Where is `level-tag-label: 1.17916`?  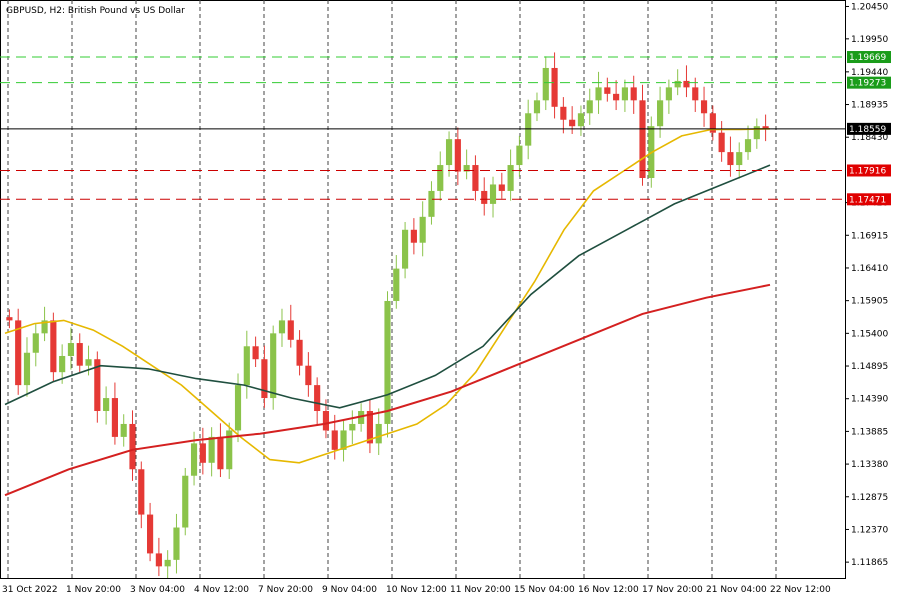
level-tag-label: 1.17916 is located at coordinates (867, 171).